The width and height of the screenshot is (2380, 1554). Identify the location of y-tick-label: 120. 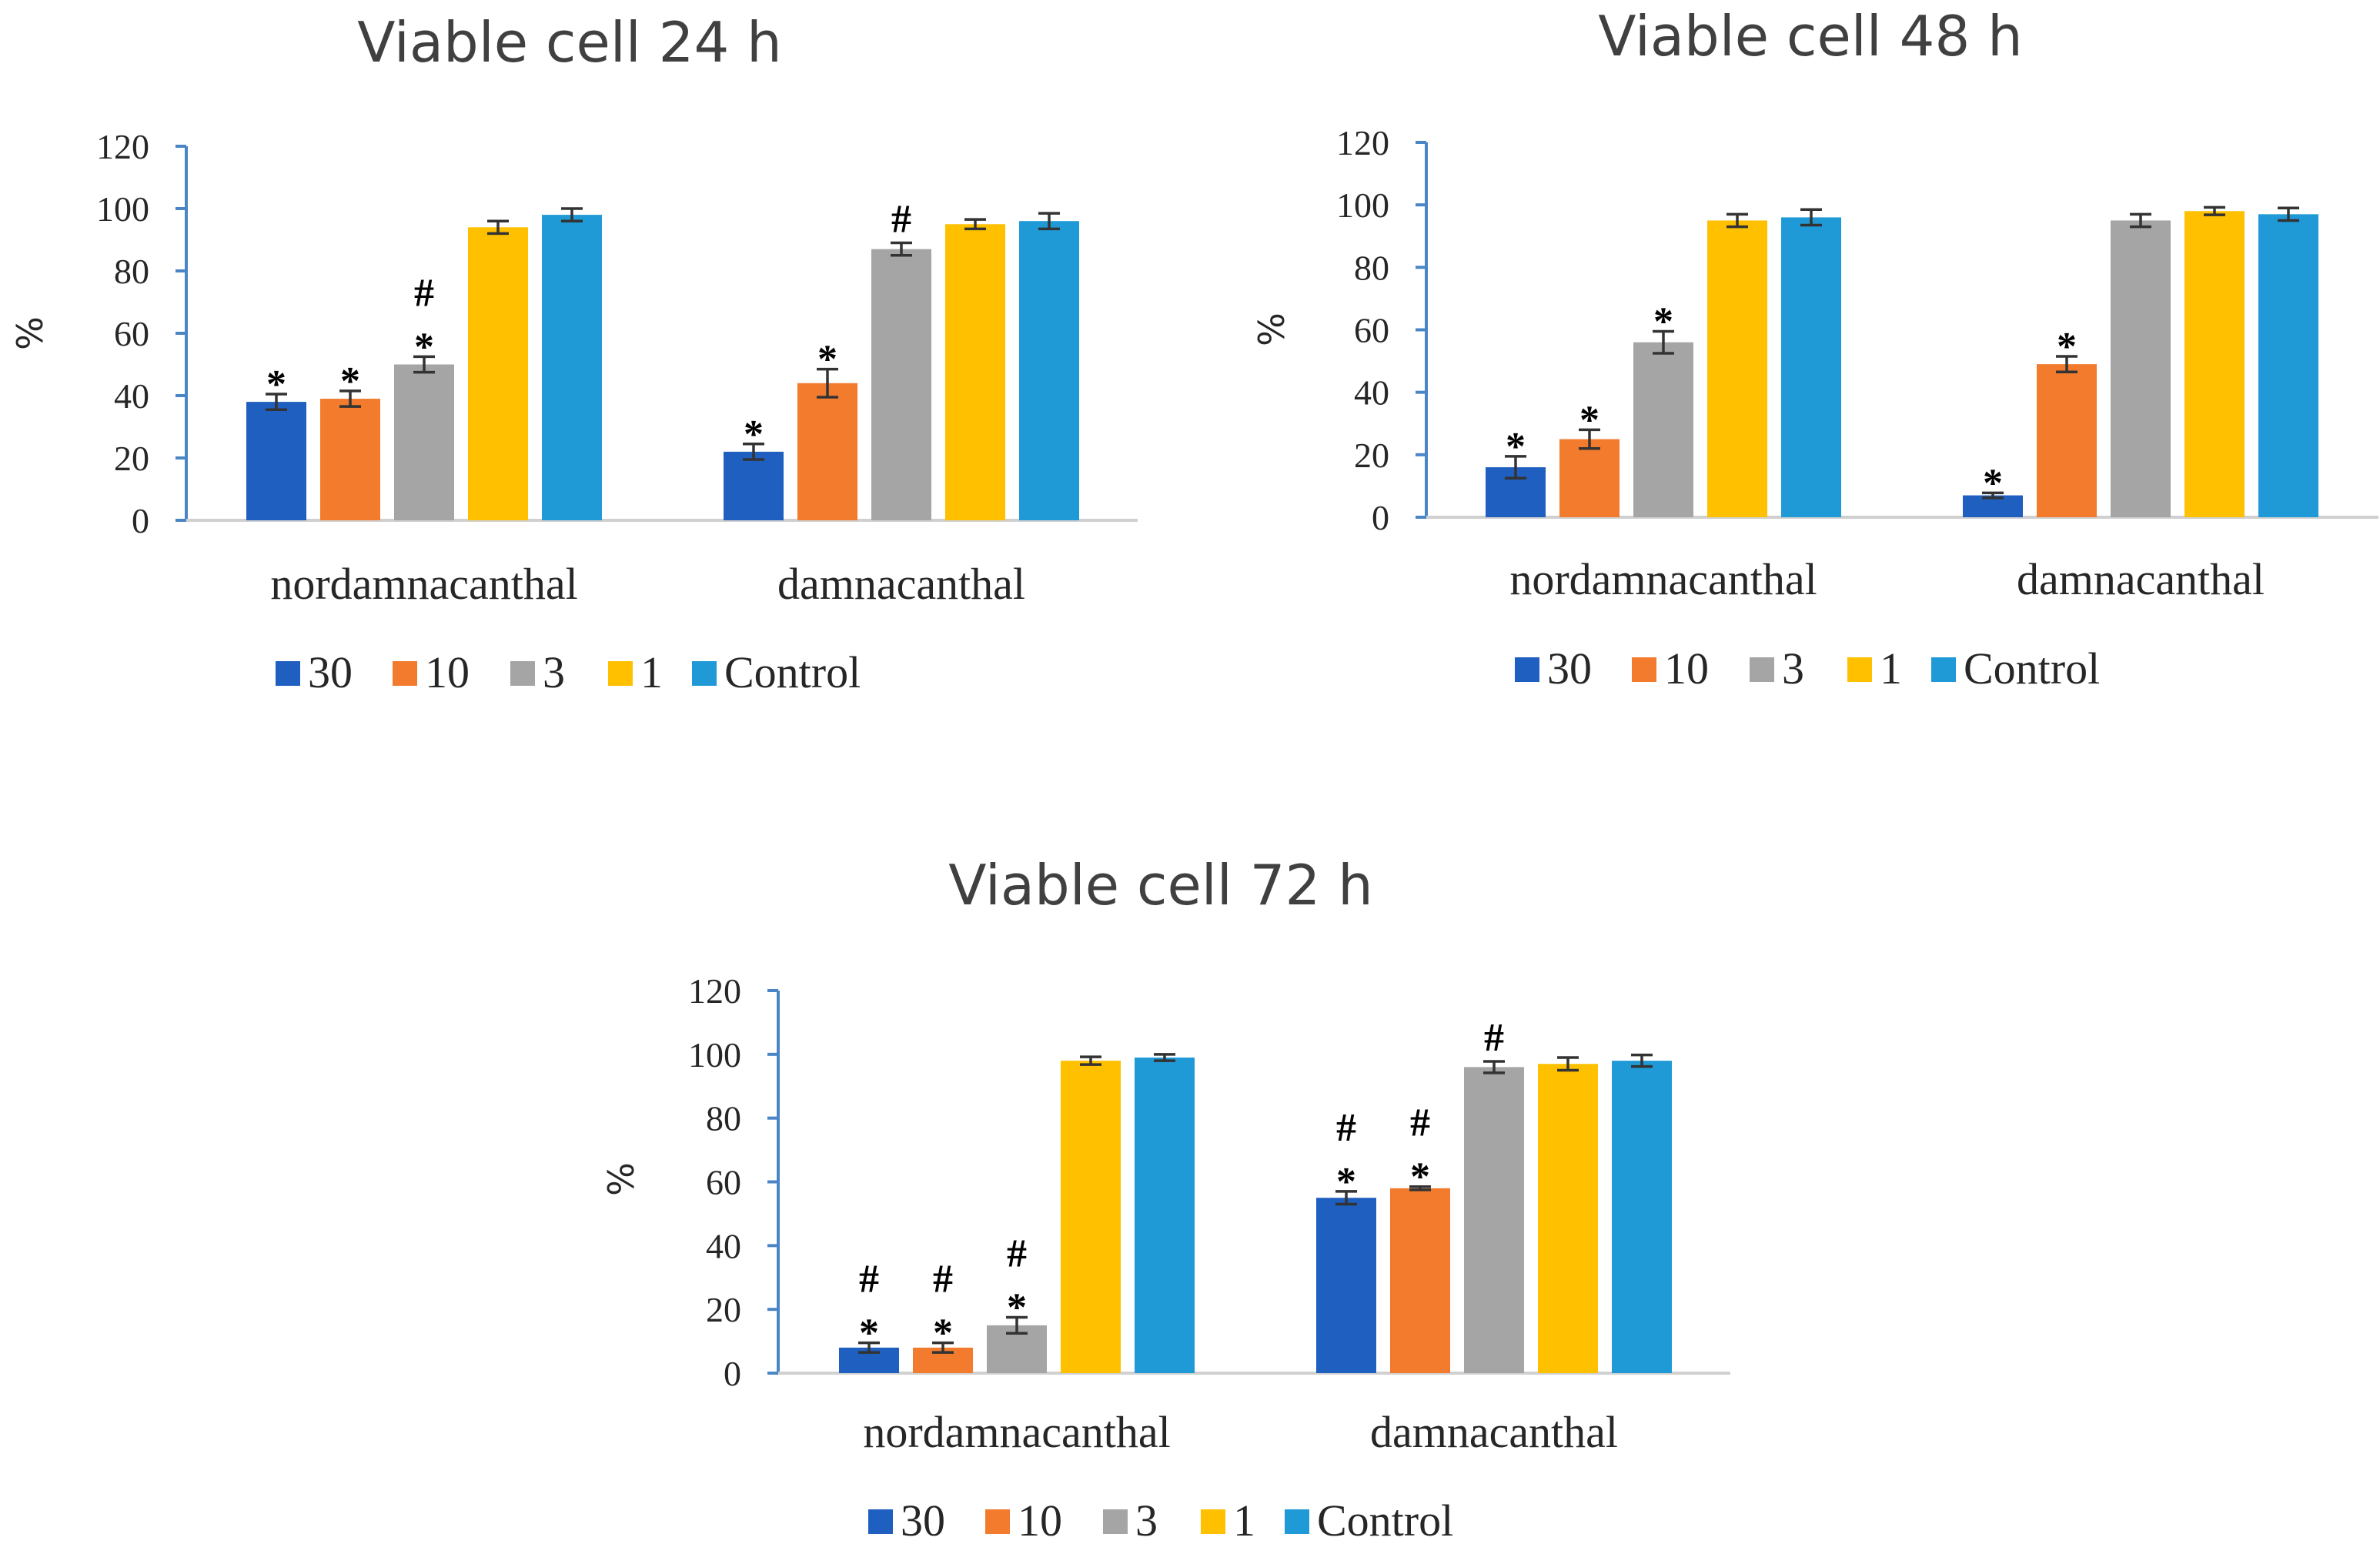
(1362, 142).